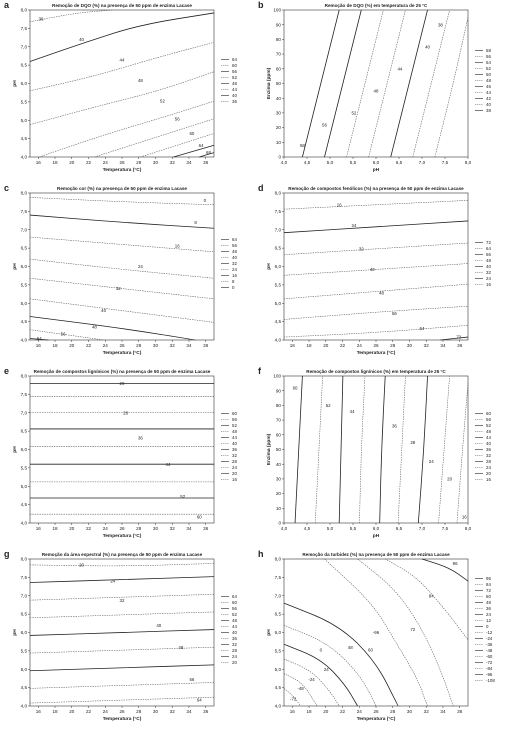 The height and width of the screenshot is (730, 508). I want to click on contour-label: 40, so click(81, 39).